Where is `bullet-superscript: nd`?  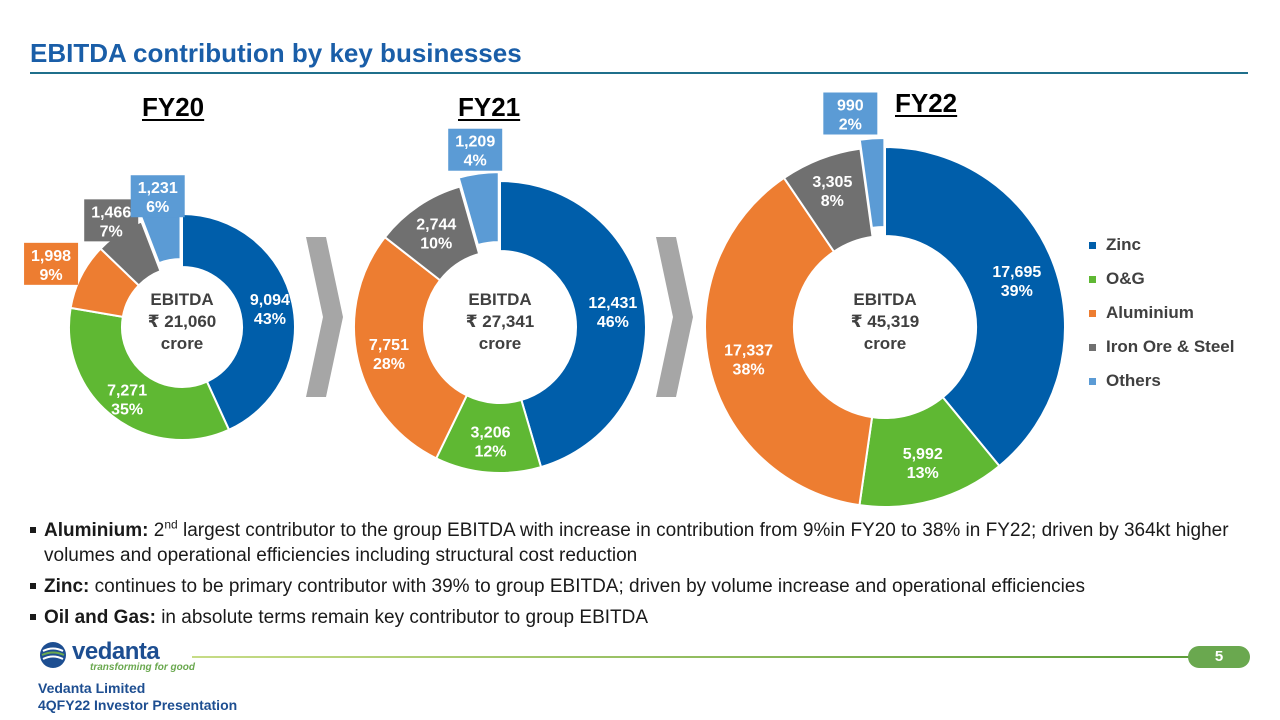 bullet-superscript: nd is located at coordinates (171, 524).